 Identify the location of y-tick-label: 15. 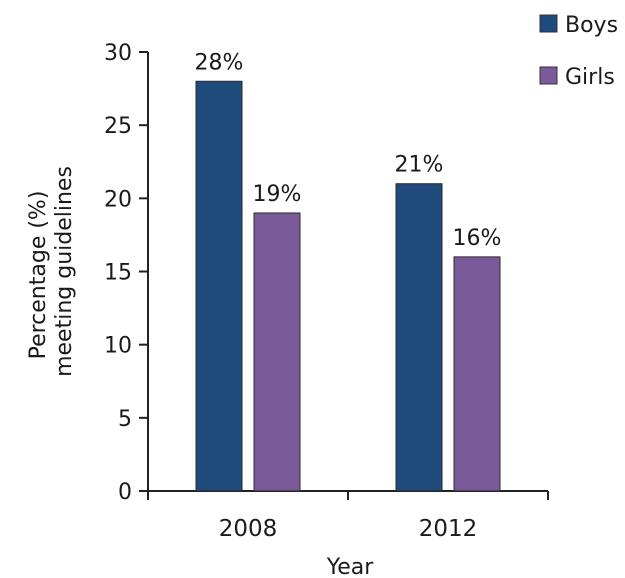
(118, 273).